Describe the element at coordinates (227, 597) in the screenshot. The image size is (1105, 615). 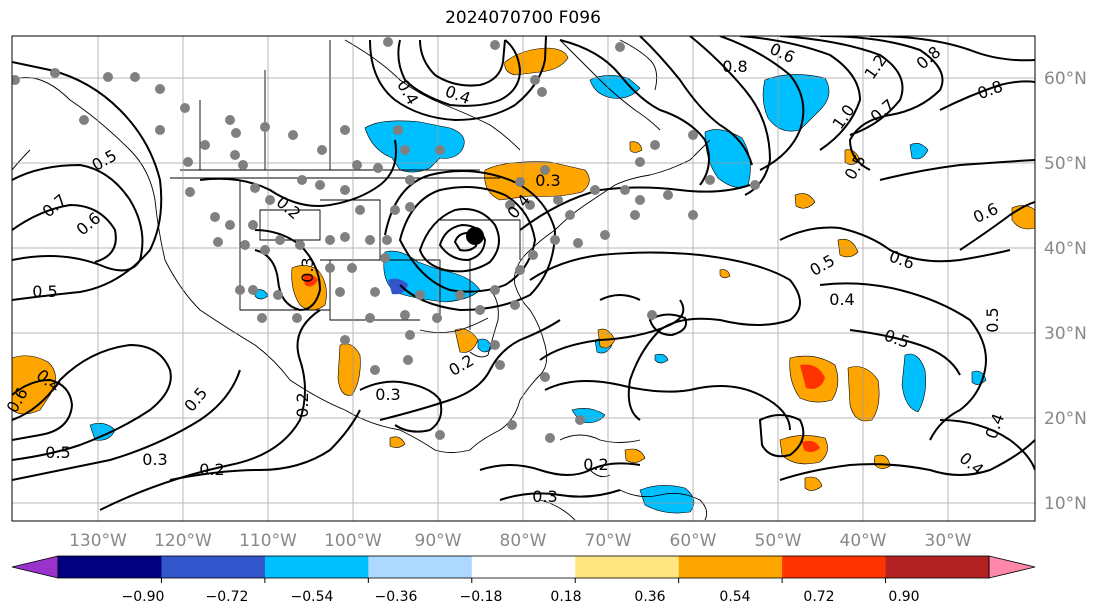
I see `colorbar-tick-label: −0.72` at that location.